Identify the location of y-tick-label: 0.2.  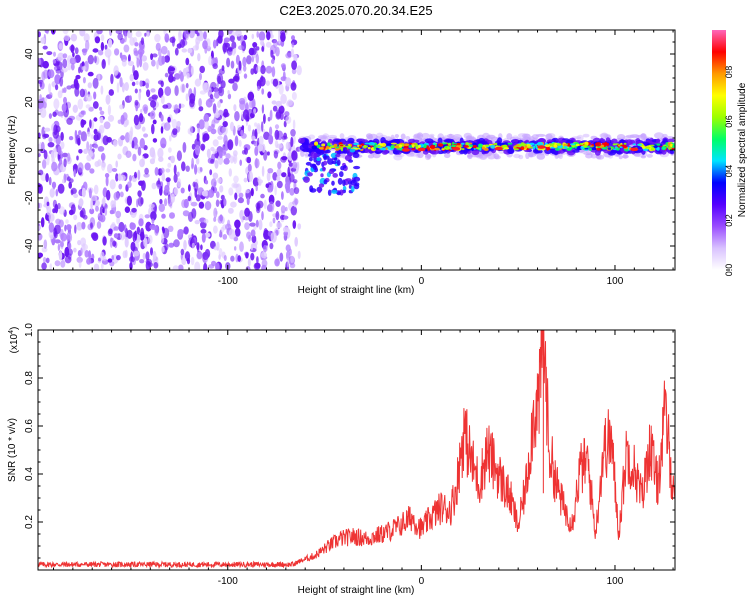
(29, 522).